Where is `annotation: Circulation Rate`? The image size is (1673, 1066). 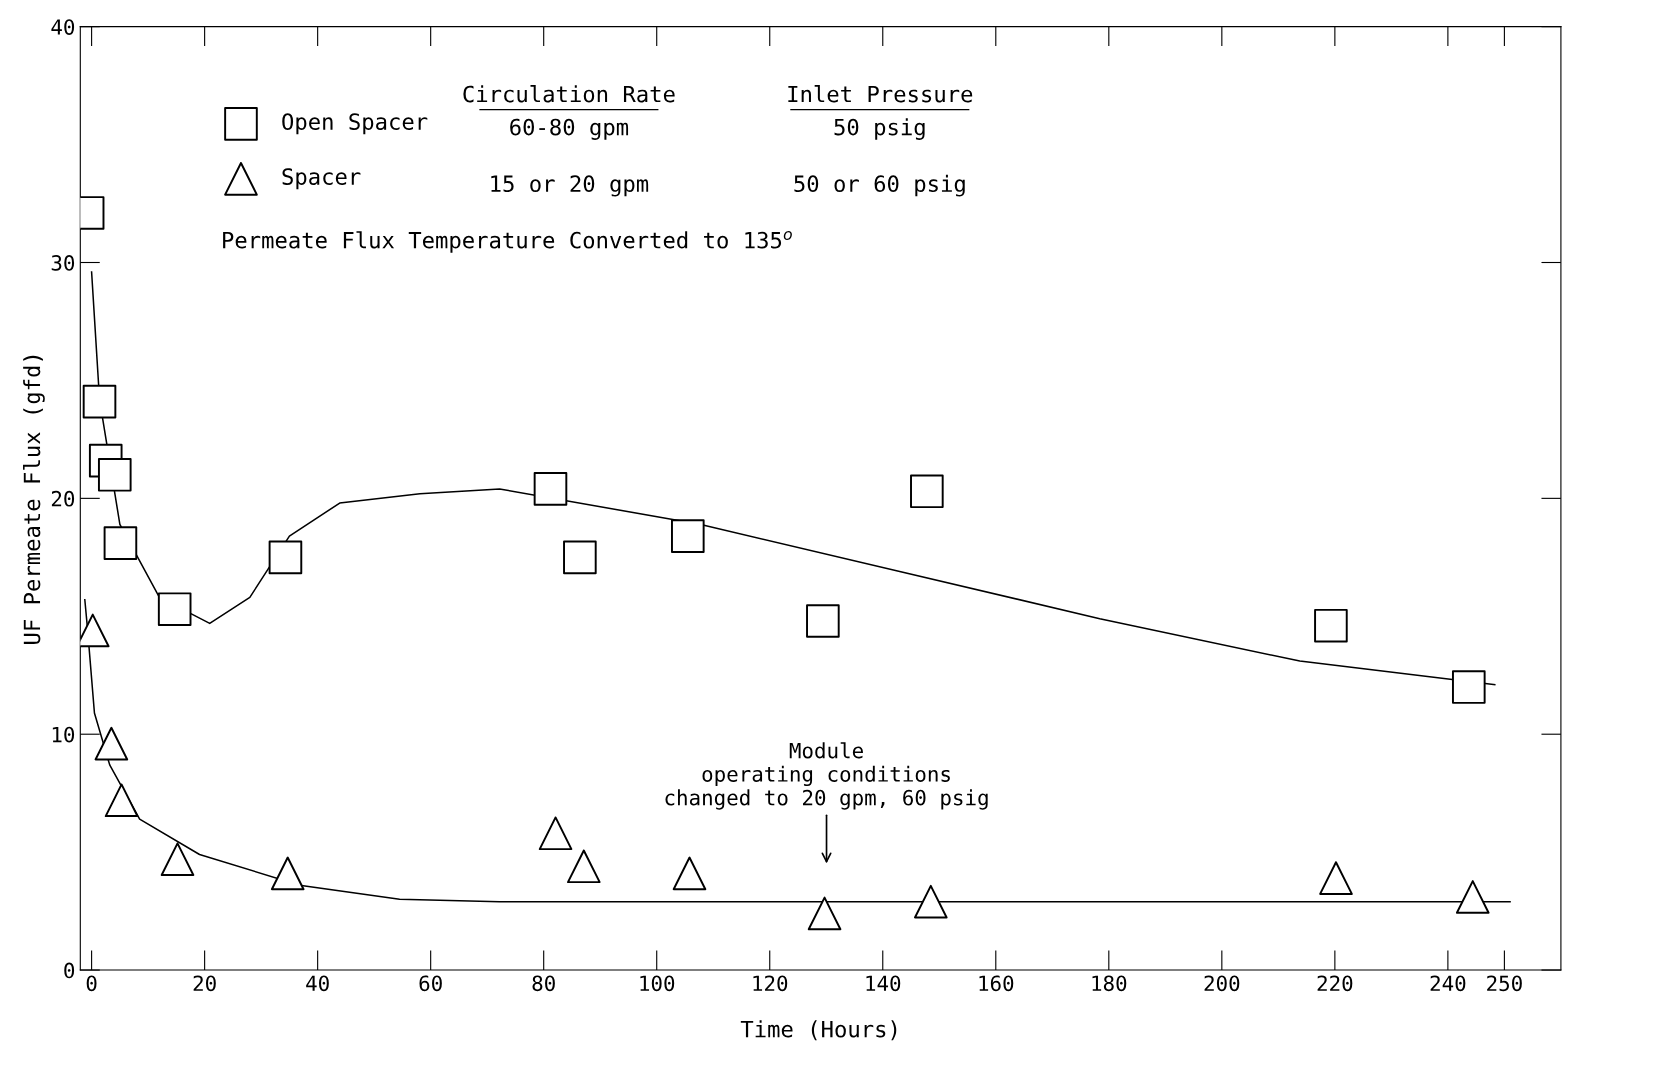 annotation: Circulation Rate is located at coordinates (569, 94).